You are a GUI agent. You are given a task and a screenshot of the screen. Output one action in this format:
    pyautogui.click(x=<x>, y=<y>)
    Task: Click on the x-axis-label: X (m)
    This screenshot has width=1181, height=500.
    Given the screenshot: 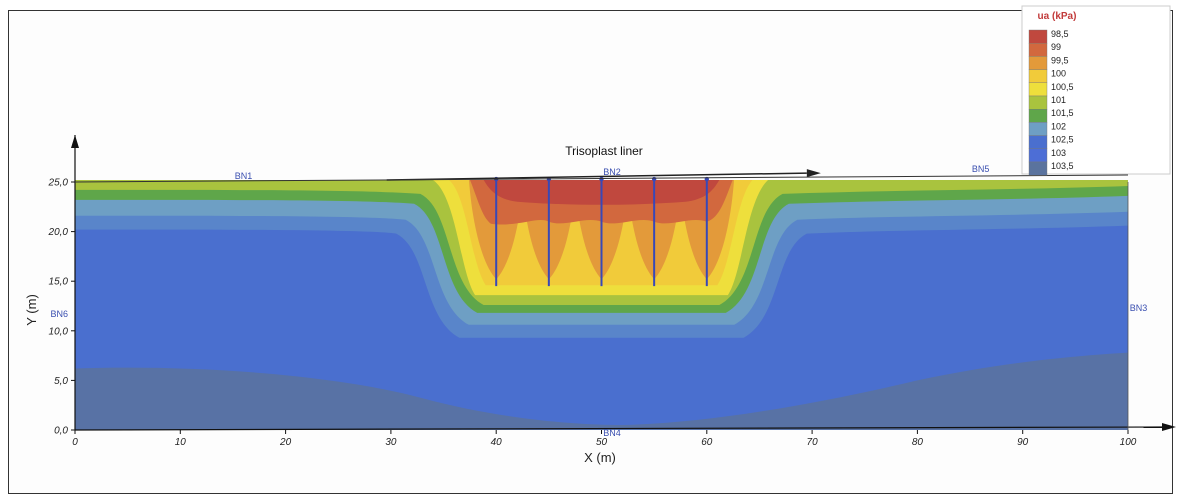 What is the action you would take?
    pyautogui.click(x=600, y=457)
    